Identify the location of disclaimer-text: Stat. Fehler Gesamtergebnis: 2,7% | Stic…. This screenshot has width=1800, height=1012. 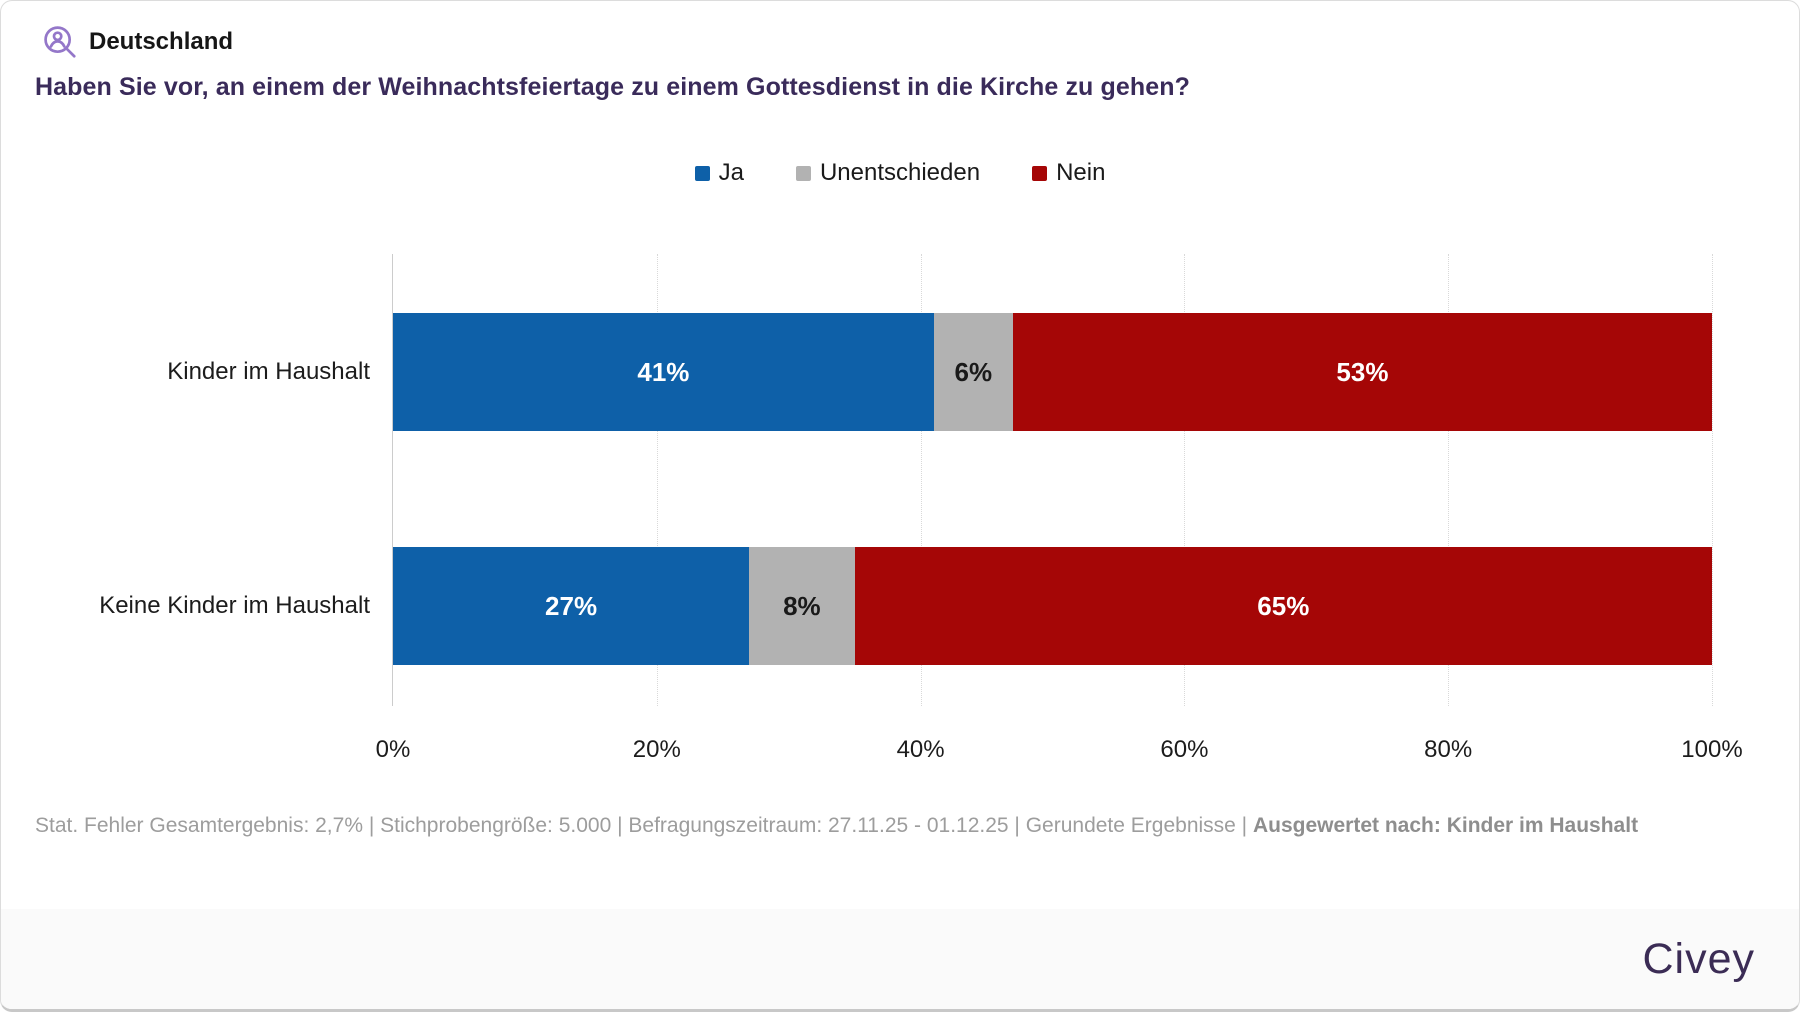
(880, 825).